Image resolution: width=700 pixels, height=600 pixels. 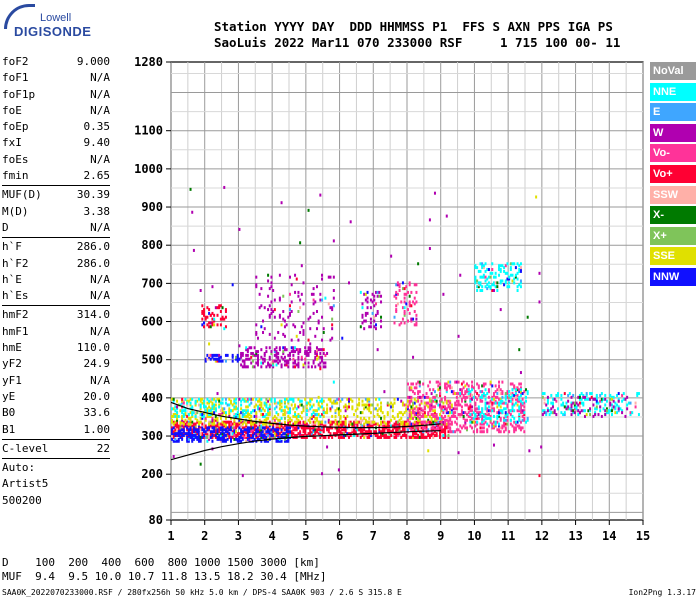 What do you see at coordinates (97, 364) in the screenshot?
I see `param-value: 24.9` at bounding box center [97, 364].